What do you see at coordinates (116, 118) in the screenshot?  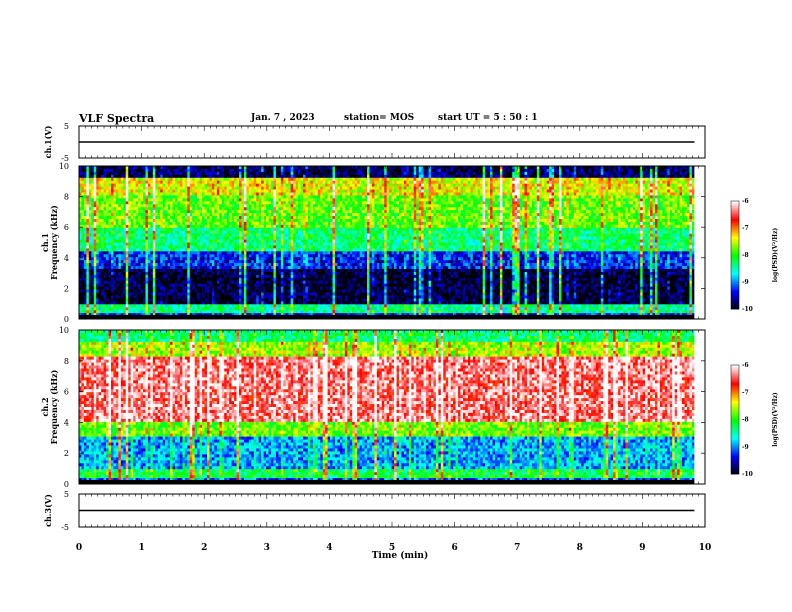 I see `chart-title: VLF Spectra` at bounding box center [116, 118].